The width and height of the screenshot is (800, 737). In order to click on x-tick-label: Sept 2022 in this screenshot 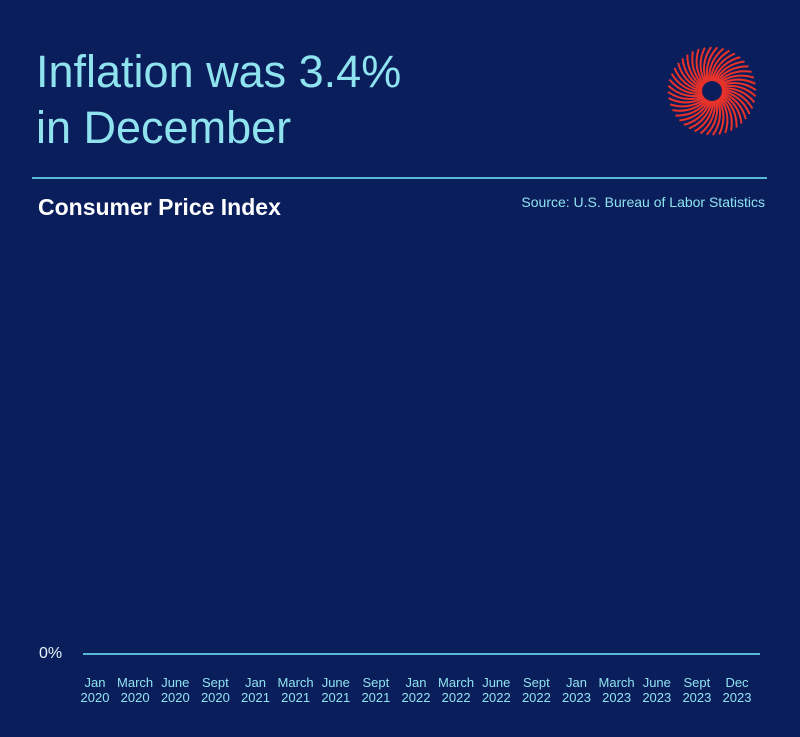, I will do `click(536, 690)`.